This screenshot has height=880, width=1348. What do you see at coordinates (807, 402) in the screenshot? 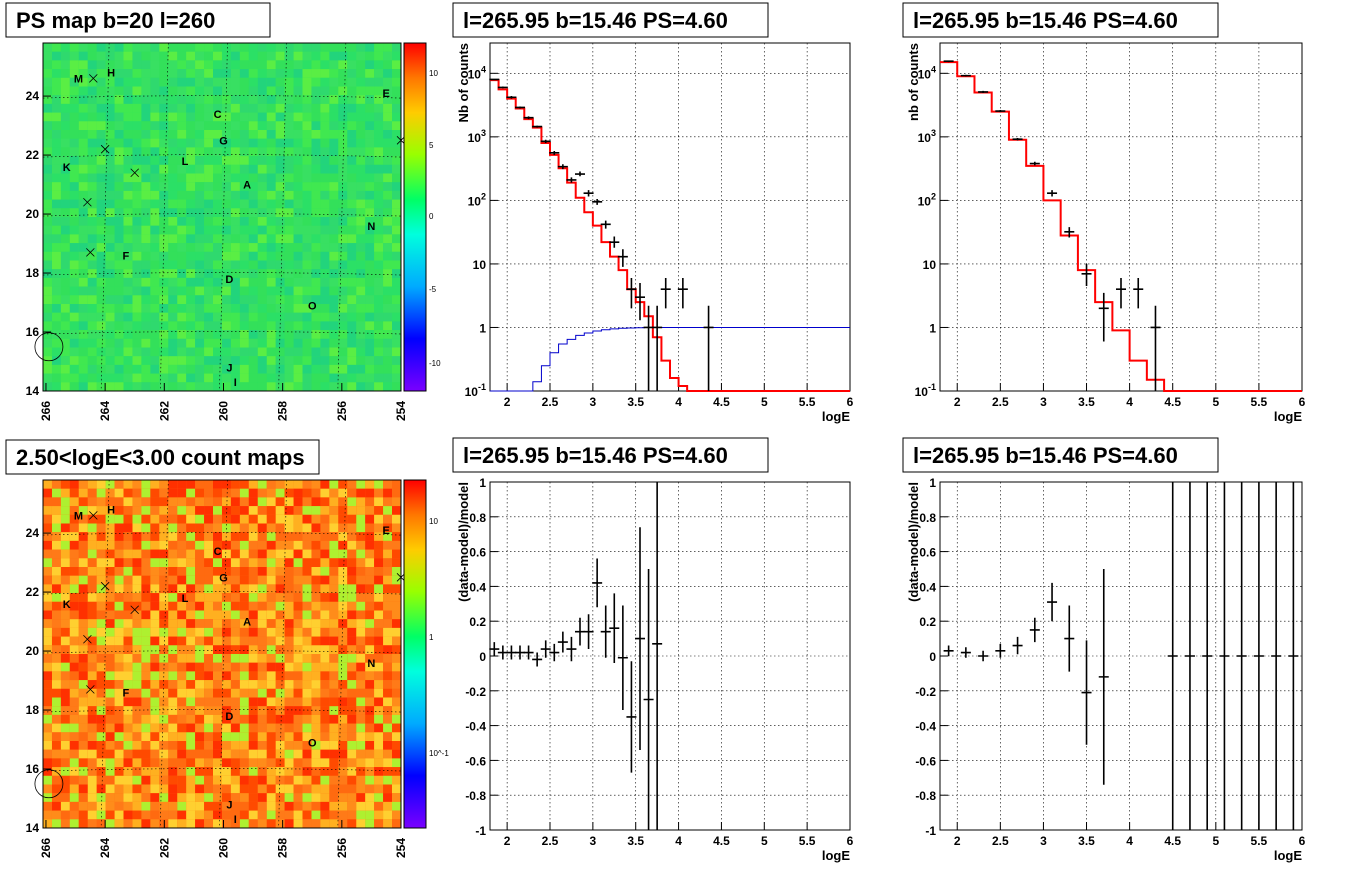
I see `spec1-xtick-label: 5.5` at bounding box center [807, 402].